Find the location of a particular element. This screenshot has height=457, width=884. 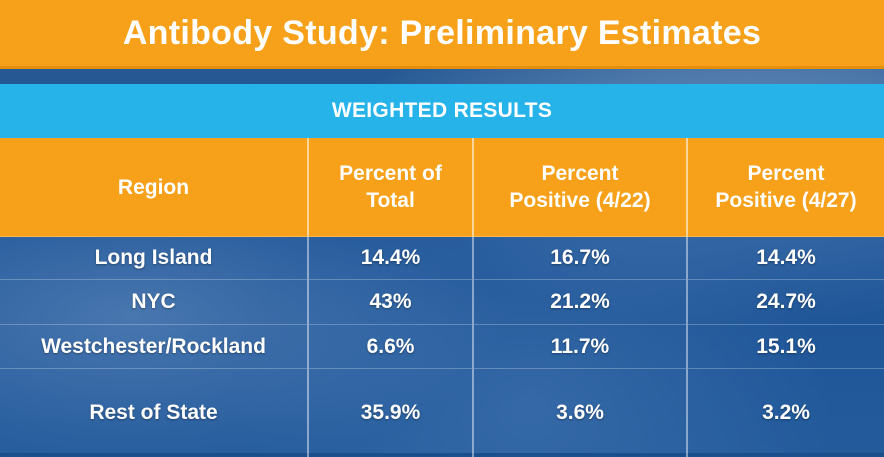

header-percent-positive-4-22: Percent Positive (4/22) is located at coordinates (580, 187).